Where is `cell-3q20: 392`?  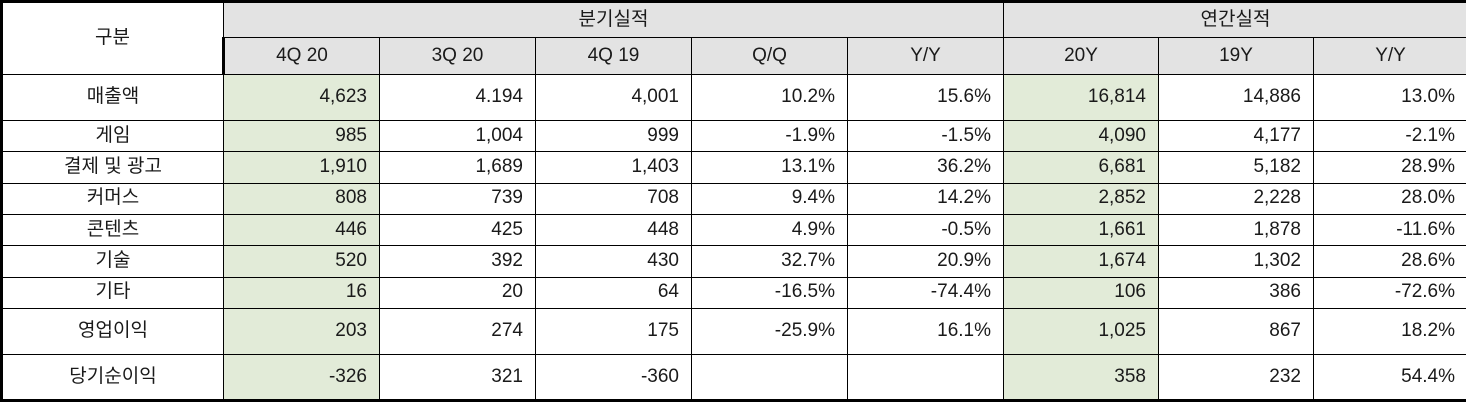
cell-3q20: 392 is located at coordinates (457, 261).